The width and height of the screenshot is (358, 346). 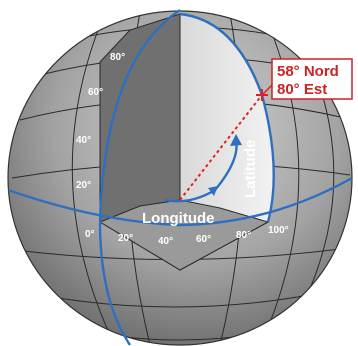 What do you see at coordinates (243, 235) in the screenshot?
I see `lon-tick-80: 80°` at bounding box center [243, 235].